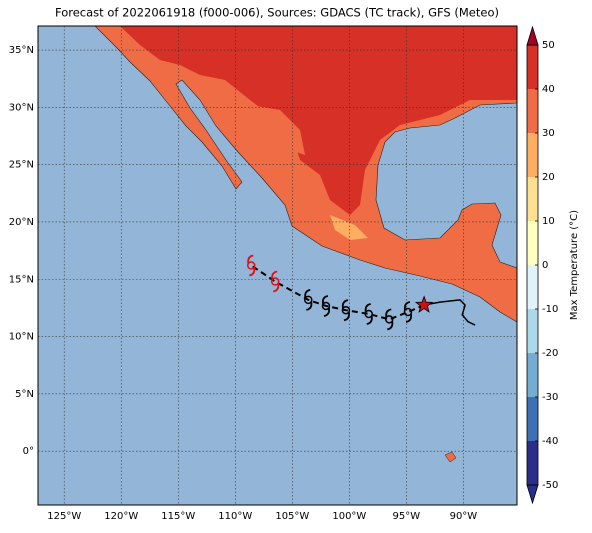 This screenshot has width=592, height=533. I want to click on island, so click(450, 457).